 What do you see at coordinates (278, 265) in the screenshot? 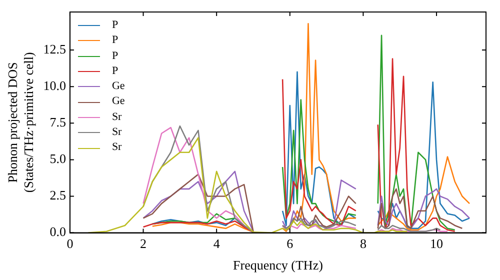
I see `x-axis-title: Frequency (THz)` at bounding box center [278, 265].